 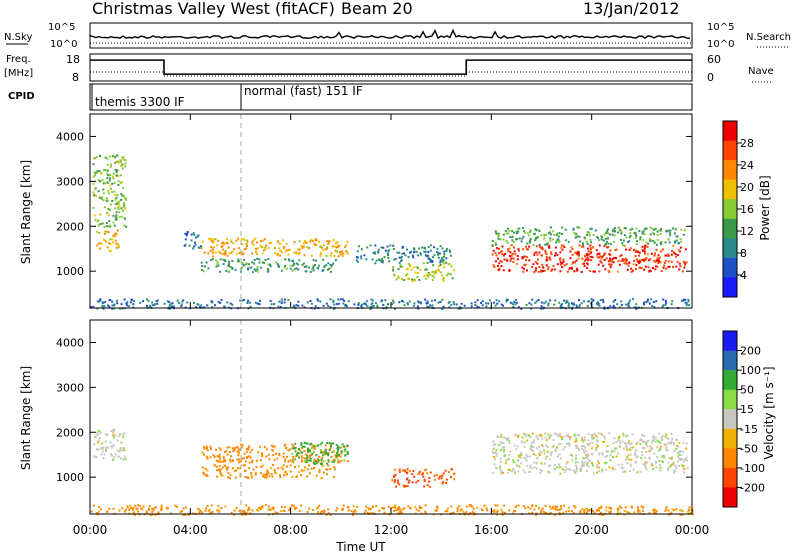 I want to click on power-colorbar-swatch, so click(x=730, y=189).